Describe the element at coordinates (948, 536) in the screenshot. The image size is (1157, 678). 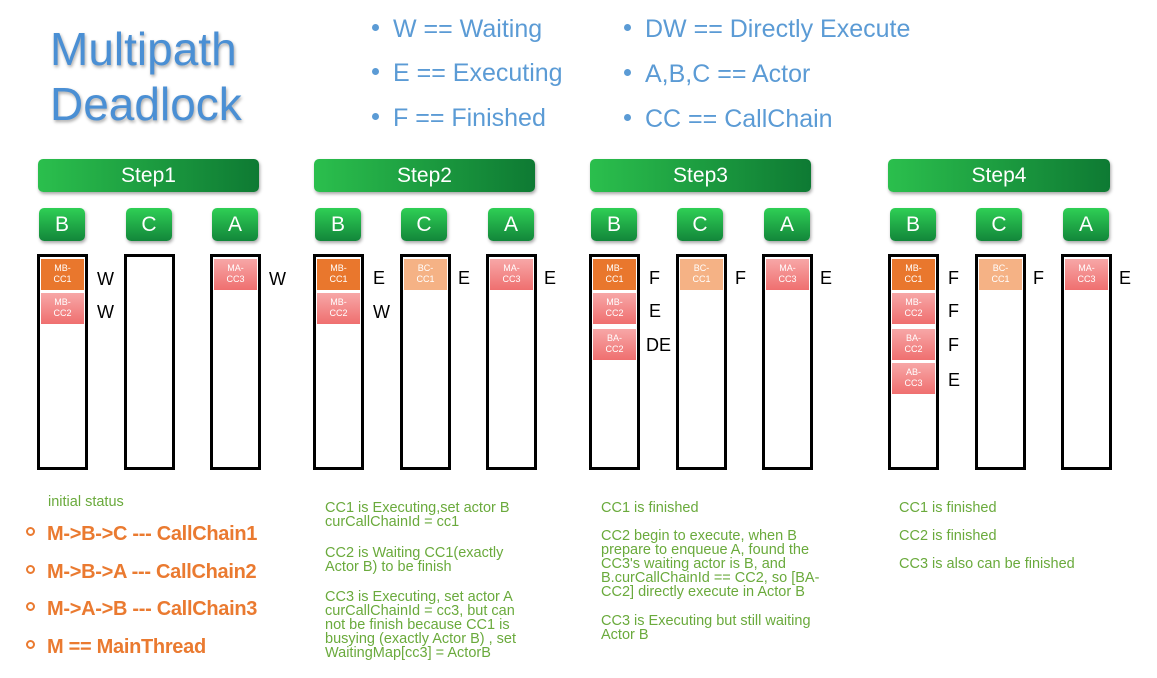
I see `step4-note-2: CC2 is finished` at that location.